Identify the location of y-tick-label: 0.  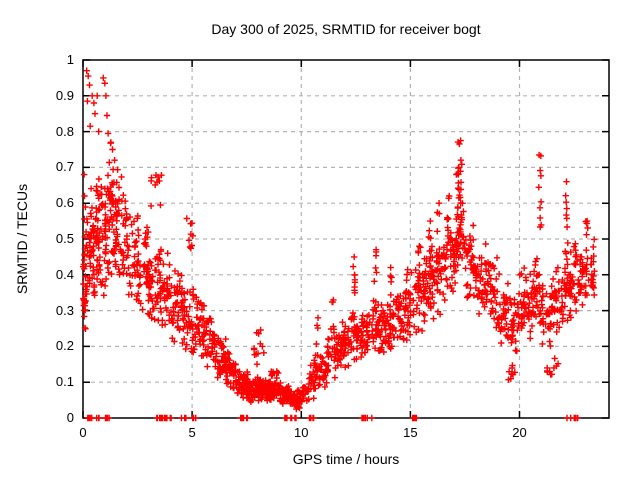
(70, 417).